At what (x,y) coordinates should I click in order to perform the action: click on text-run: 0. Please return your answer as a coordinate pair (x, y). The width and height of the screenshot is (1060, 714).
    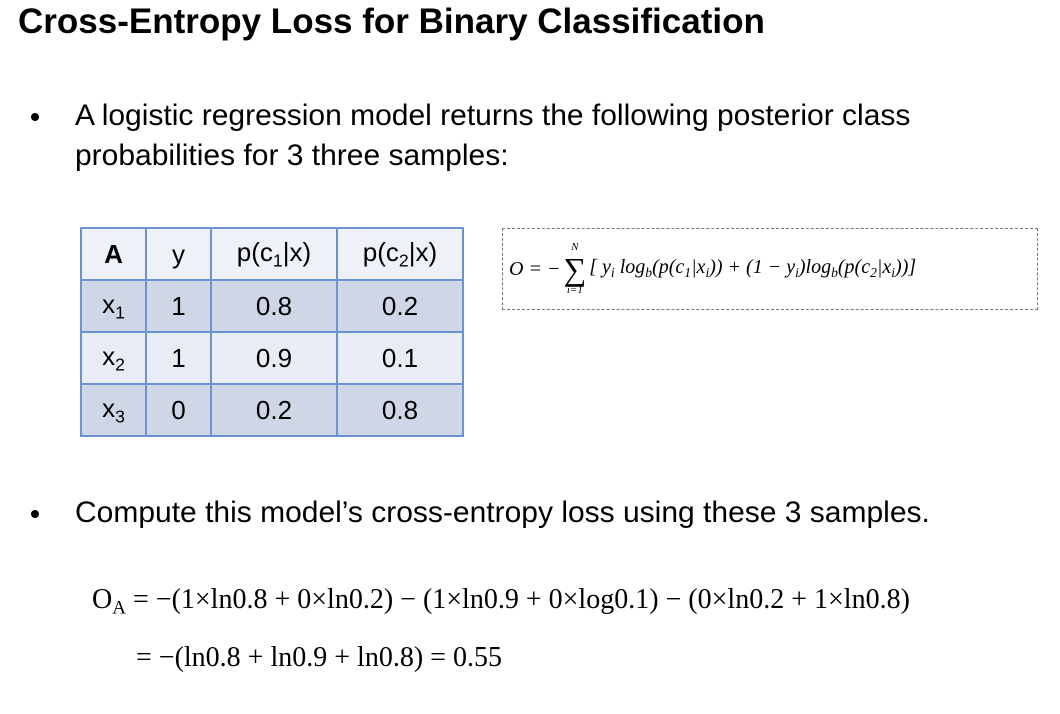
    Looking at the image, I should click on (178, 409).